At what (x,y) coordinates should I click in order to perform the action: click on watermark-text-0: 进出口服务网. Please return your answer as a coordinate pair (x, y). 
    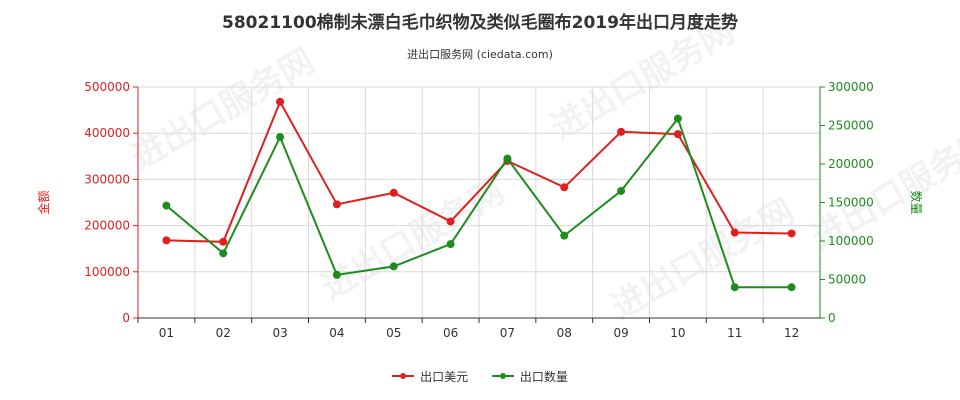
    Looking at the image, I should click on (223, 109).